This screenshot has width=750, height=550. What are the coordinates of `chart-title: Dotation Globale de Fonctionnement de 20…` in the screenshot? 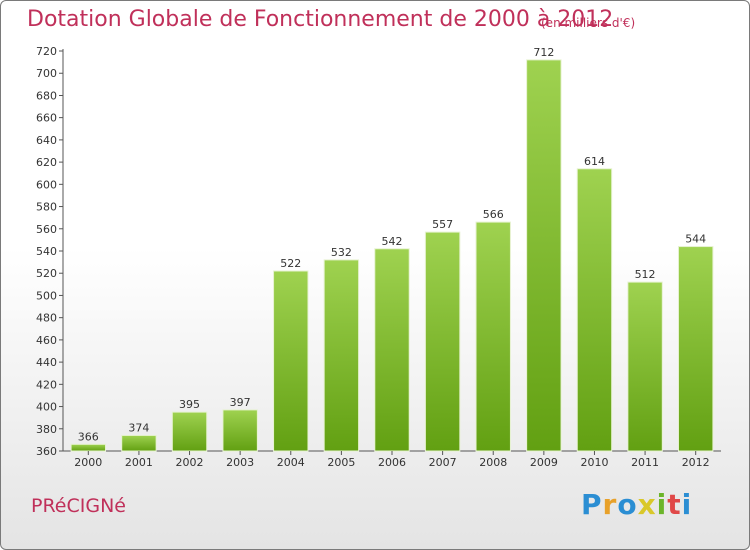 It's located at (320, 19).